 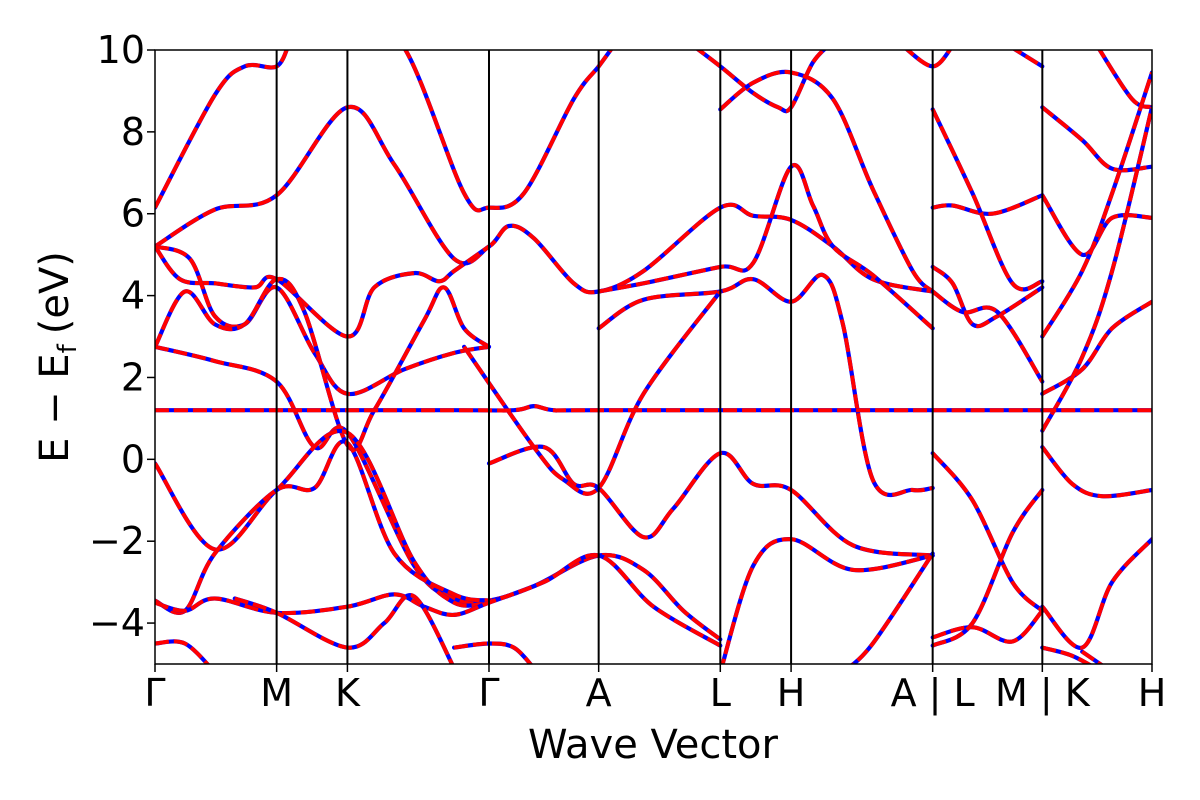 What do you see at coordinates (599, 693) in the screenshot?
I see `x-tick-label: A` at bounding box center [599, 693].